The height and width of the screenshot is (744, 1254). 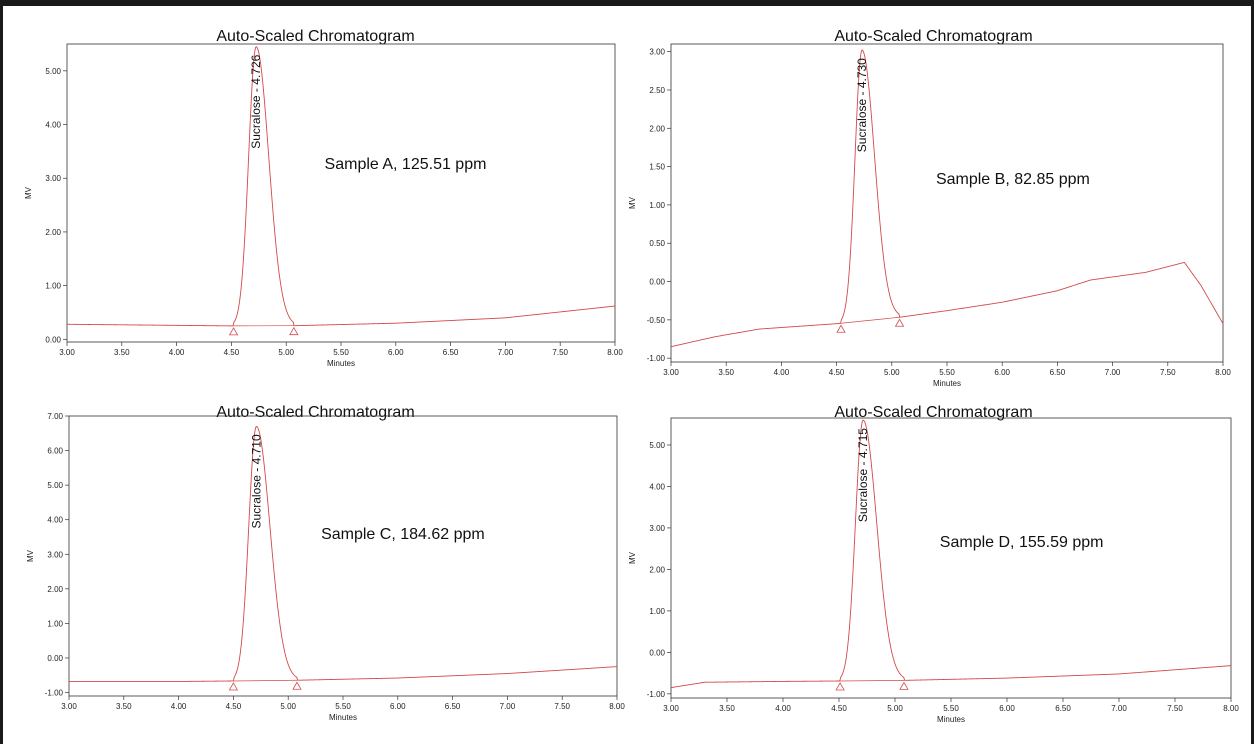 I want to click on sample-annotation: Sample D, 155.59 ppm, so click(x=1022, y=542).